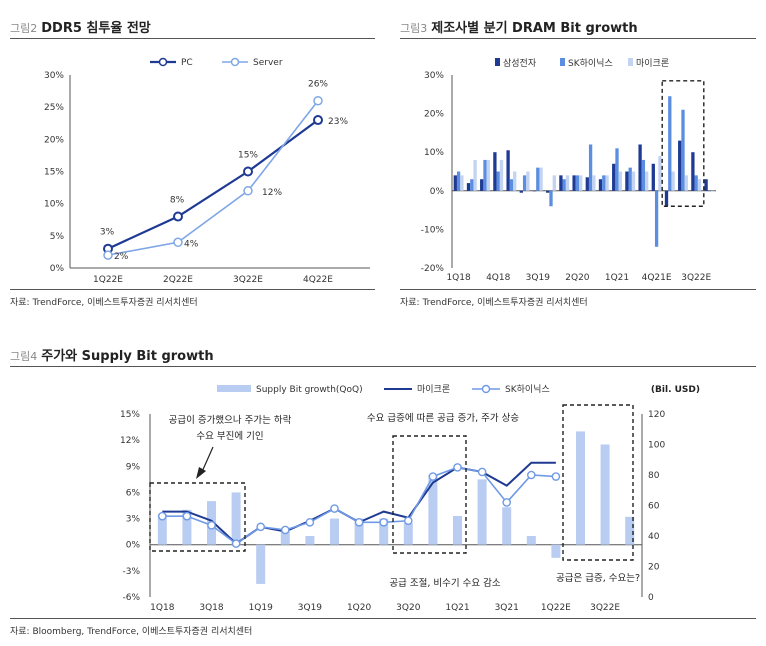  Describe the element at coordinates (605, 608) in the screenshot. I see `stock-xtick: 3Q22E` at that location.